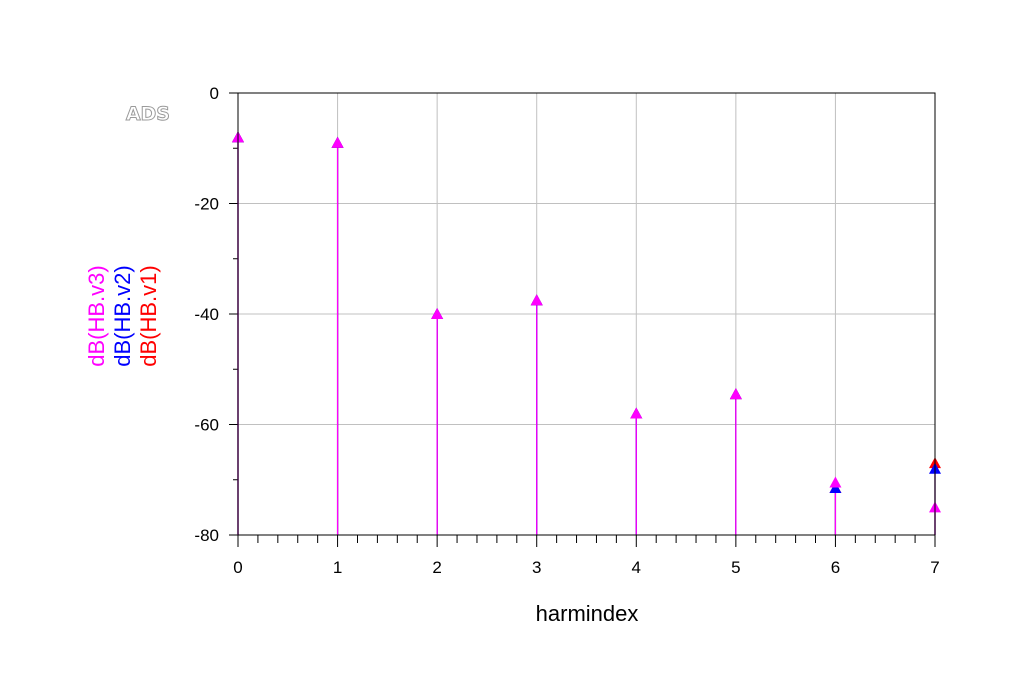 The image size is (1013, 676). Describe the element at coordinates (835, 567) in the screenshot. I see `x-tick-label: 6` at that location.